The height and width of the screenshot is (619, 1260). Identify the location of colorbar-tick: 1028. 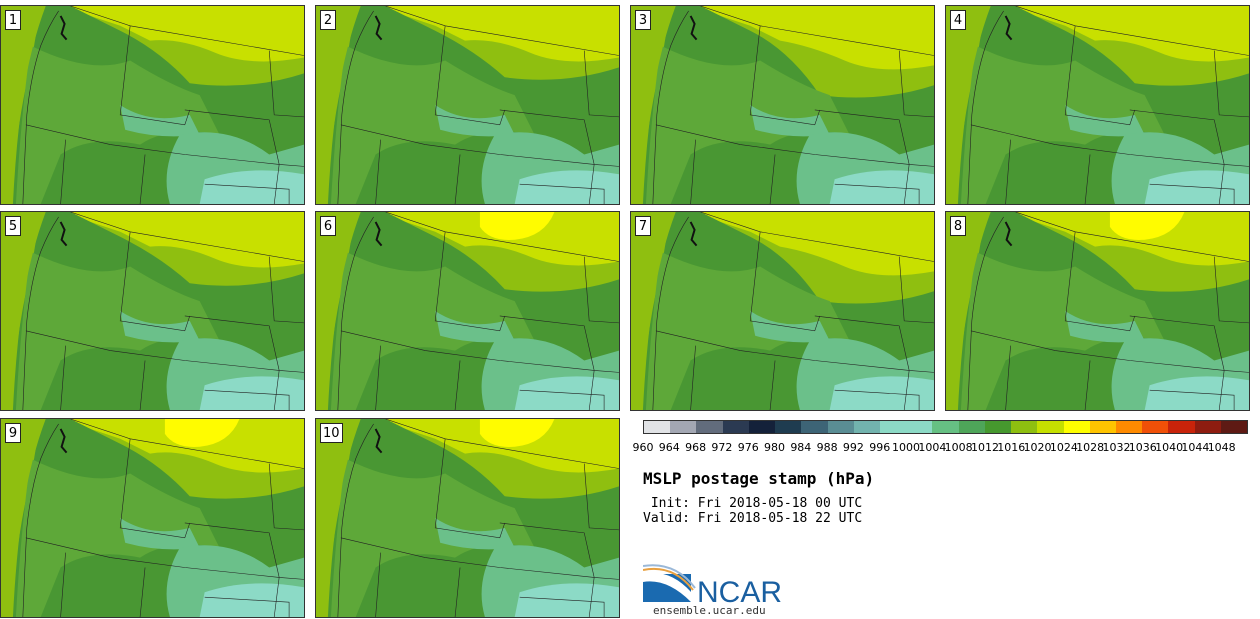
(1090, 447).